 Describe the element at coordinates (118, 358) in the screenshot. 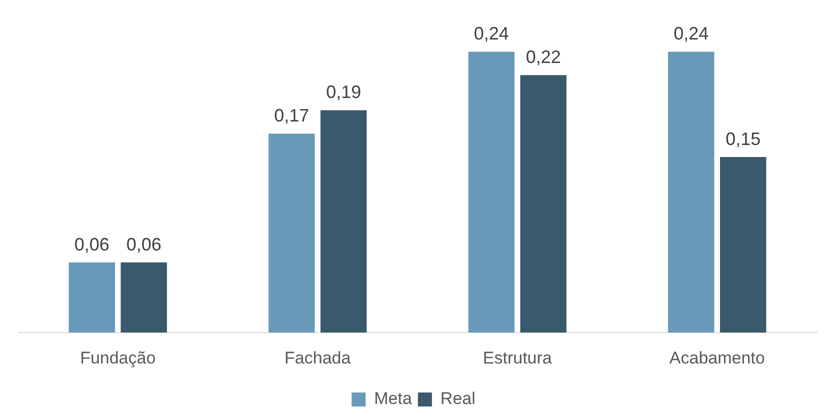

I see `x-tick-label: Fundação` at that location.